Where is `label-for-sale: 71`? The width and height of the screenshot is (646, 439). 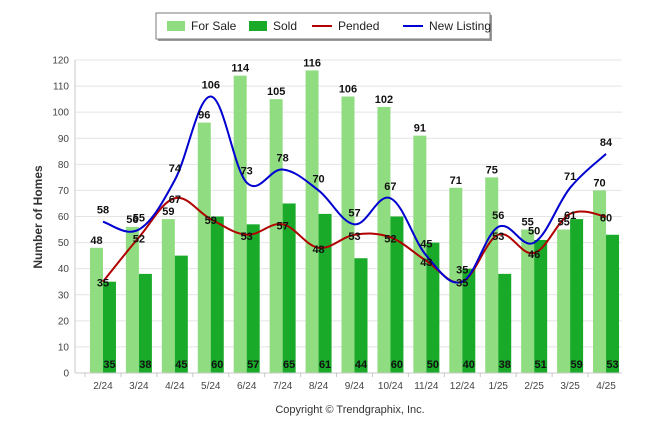
label-for-sale: 71 is located at coordinates (456, 181).